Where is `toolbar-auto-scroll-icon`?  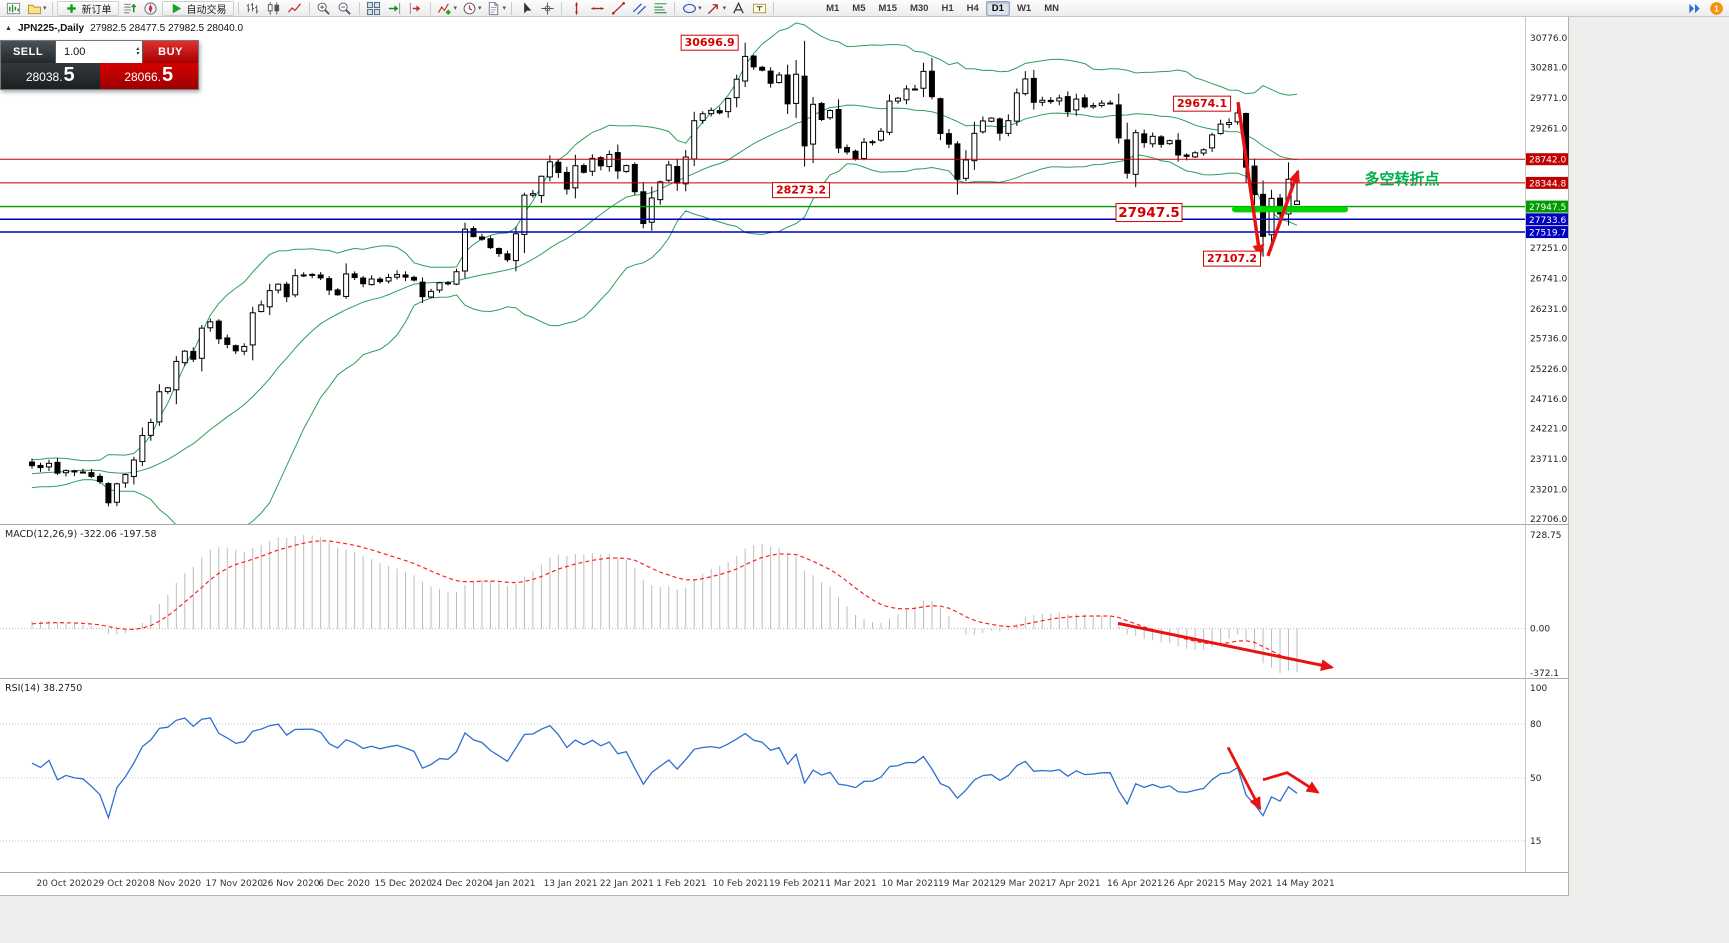
toolbar-auto-scroll-icon is located at coordinates (395, 8).